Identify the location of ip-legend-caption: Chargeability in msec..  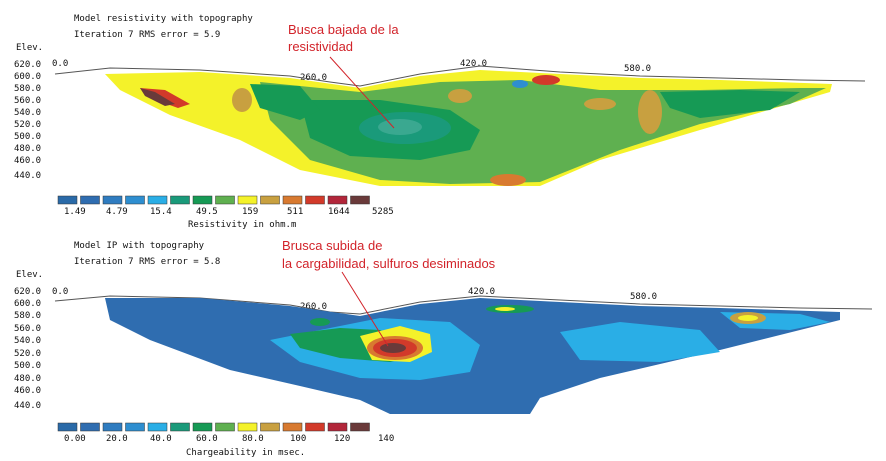
(245, 453).